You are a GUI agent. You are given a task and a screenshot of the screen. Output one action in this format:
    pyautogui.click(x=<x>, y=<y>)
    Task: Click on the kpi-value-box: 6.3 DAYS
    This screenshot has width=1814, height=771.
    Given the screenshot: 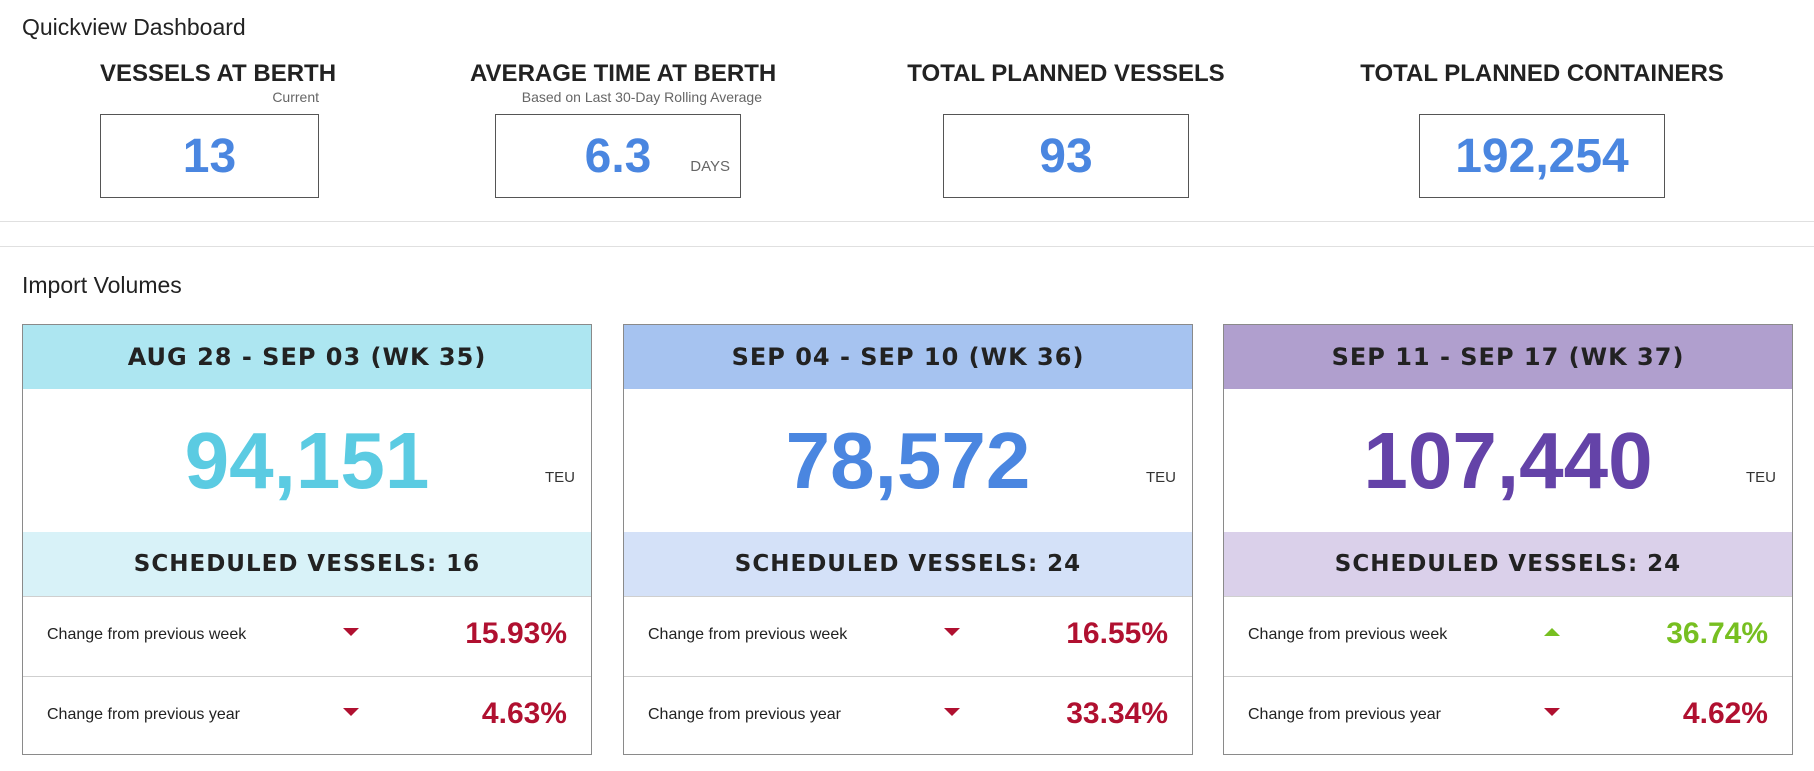 What is the action you would take?
    pyautogui.click(x=618, y=156)
    